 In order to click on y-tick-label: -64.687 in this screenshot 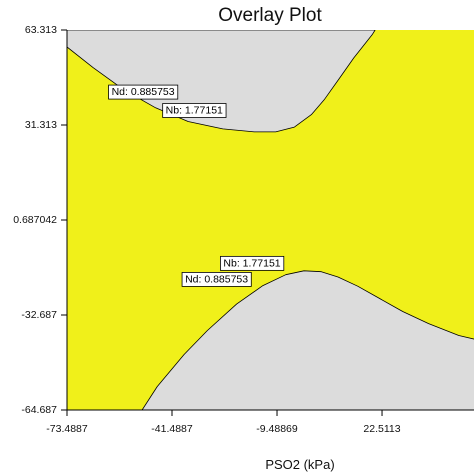, I will do `click(39, 410)`.